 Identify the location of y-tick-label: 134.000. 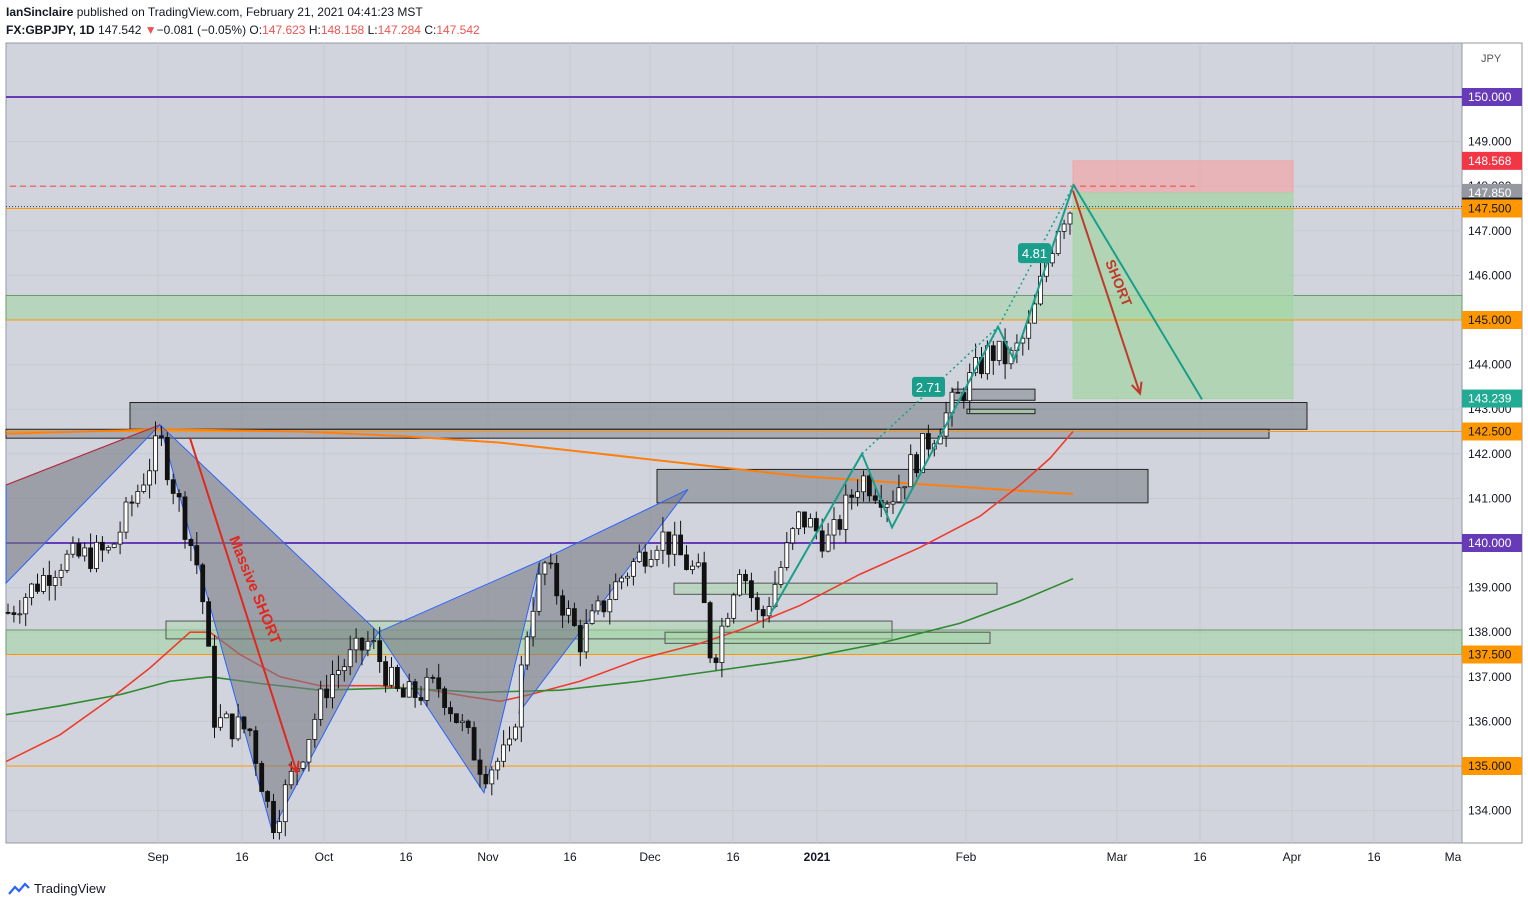
(1490, 811).